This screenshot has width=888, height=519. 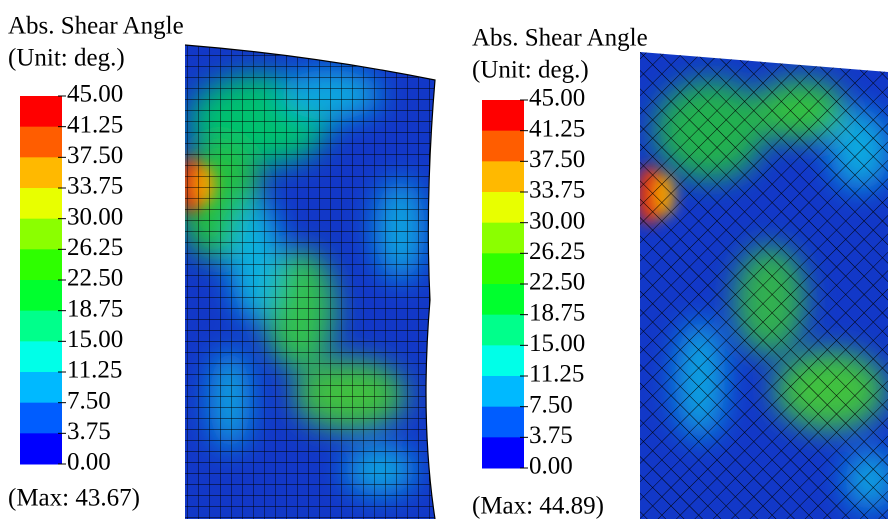 I want to click on max-label: (Max: 43.67), so click(x=74, y=498).